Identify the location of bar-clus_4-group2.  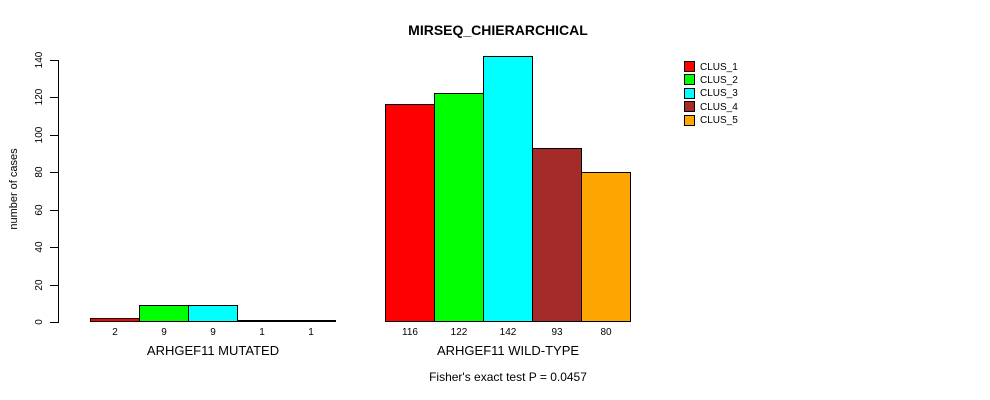
(557, 235).